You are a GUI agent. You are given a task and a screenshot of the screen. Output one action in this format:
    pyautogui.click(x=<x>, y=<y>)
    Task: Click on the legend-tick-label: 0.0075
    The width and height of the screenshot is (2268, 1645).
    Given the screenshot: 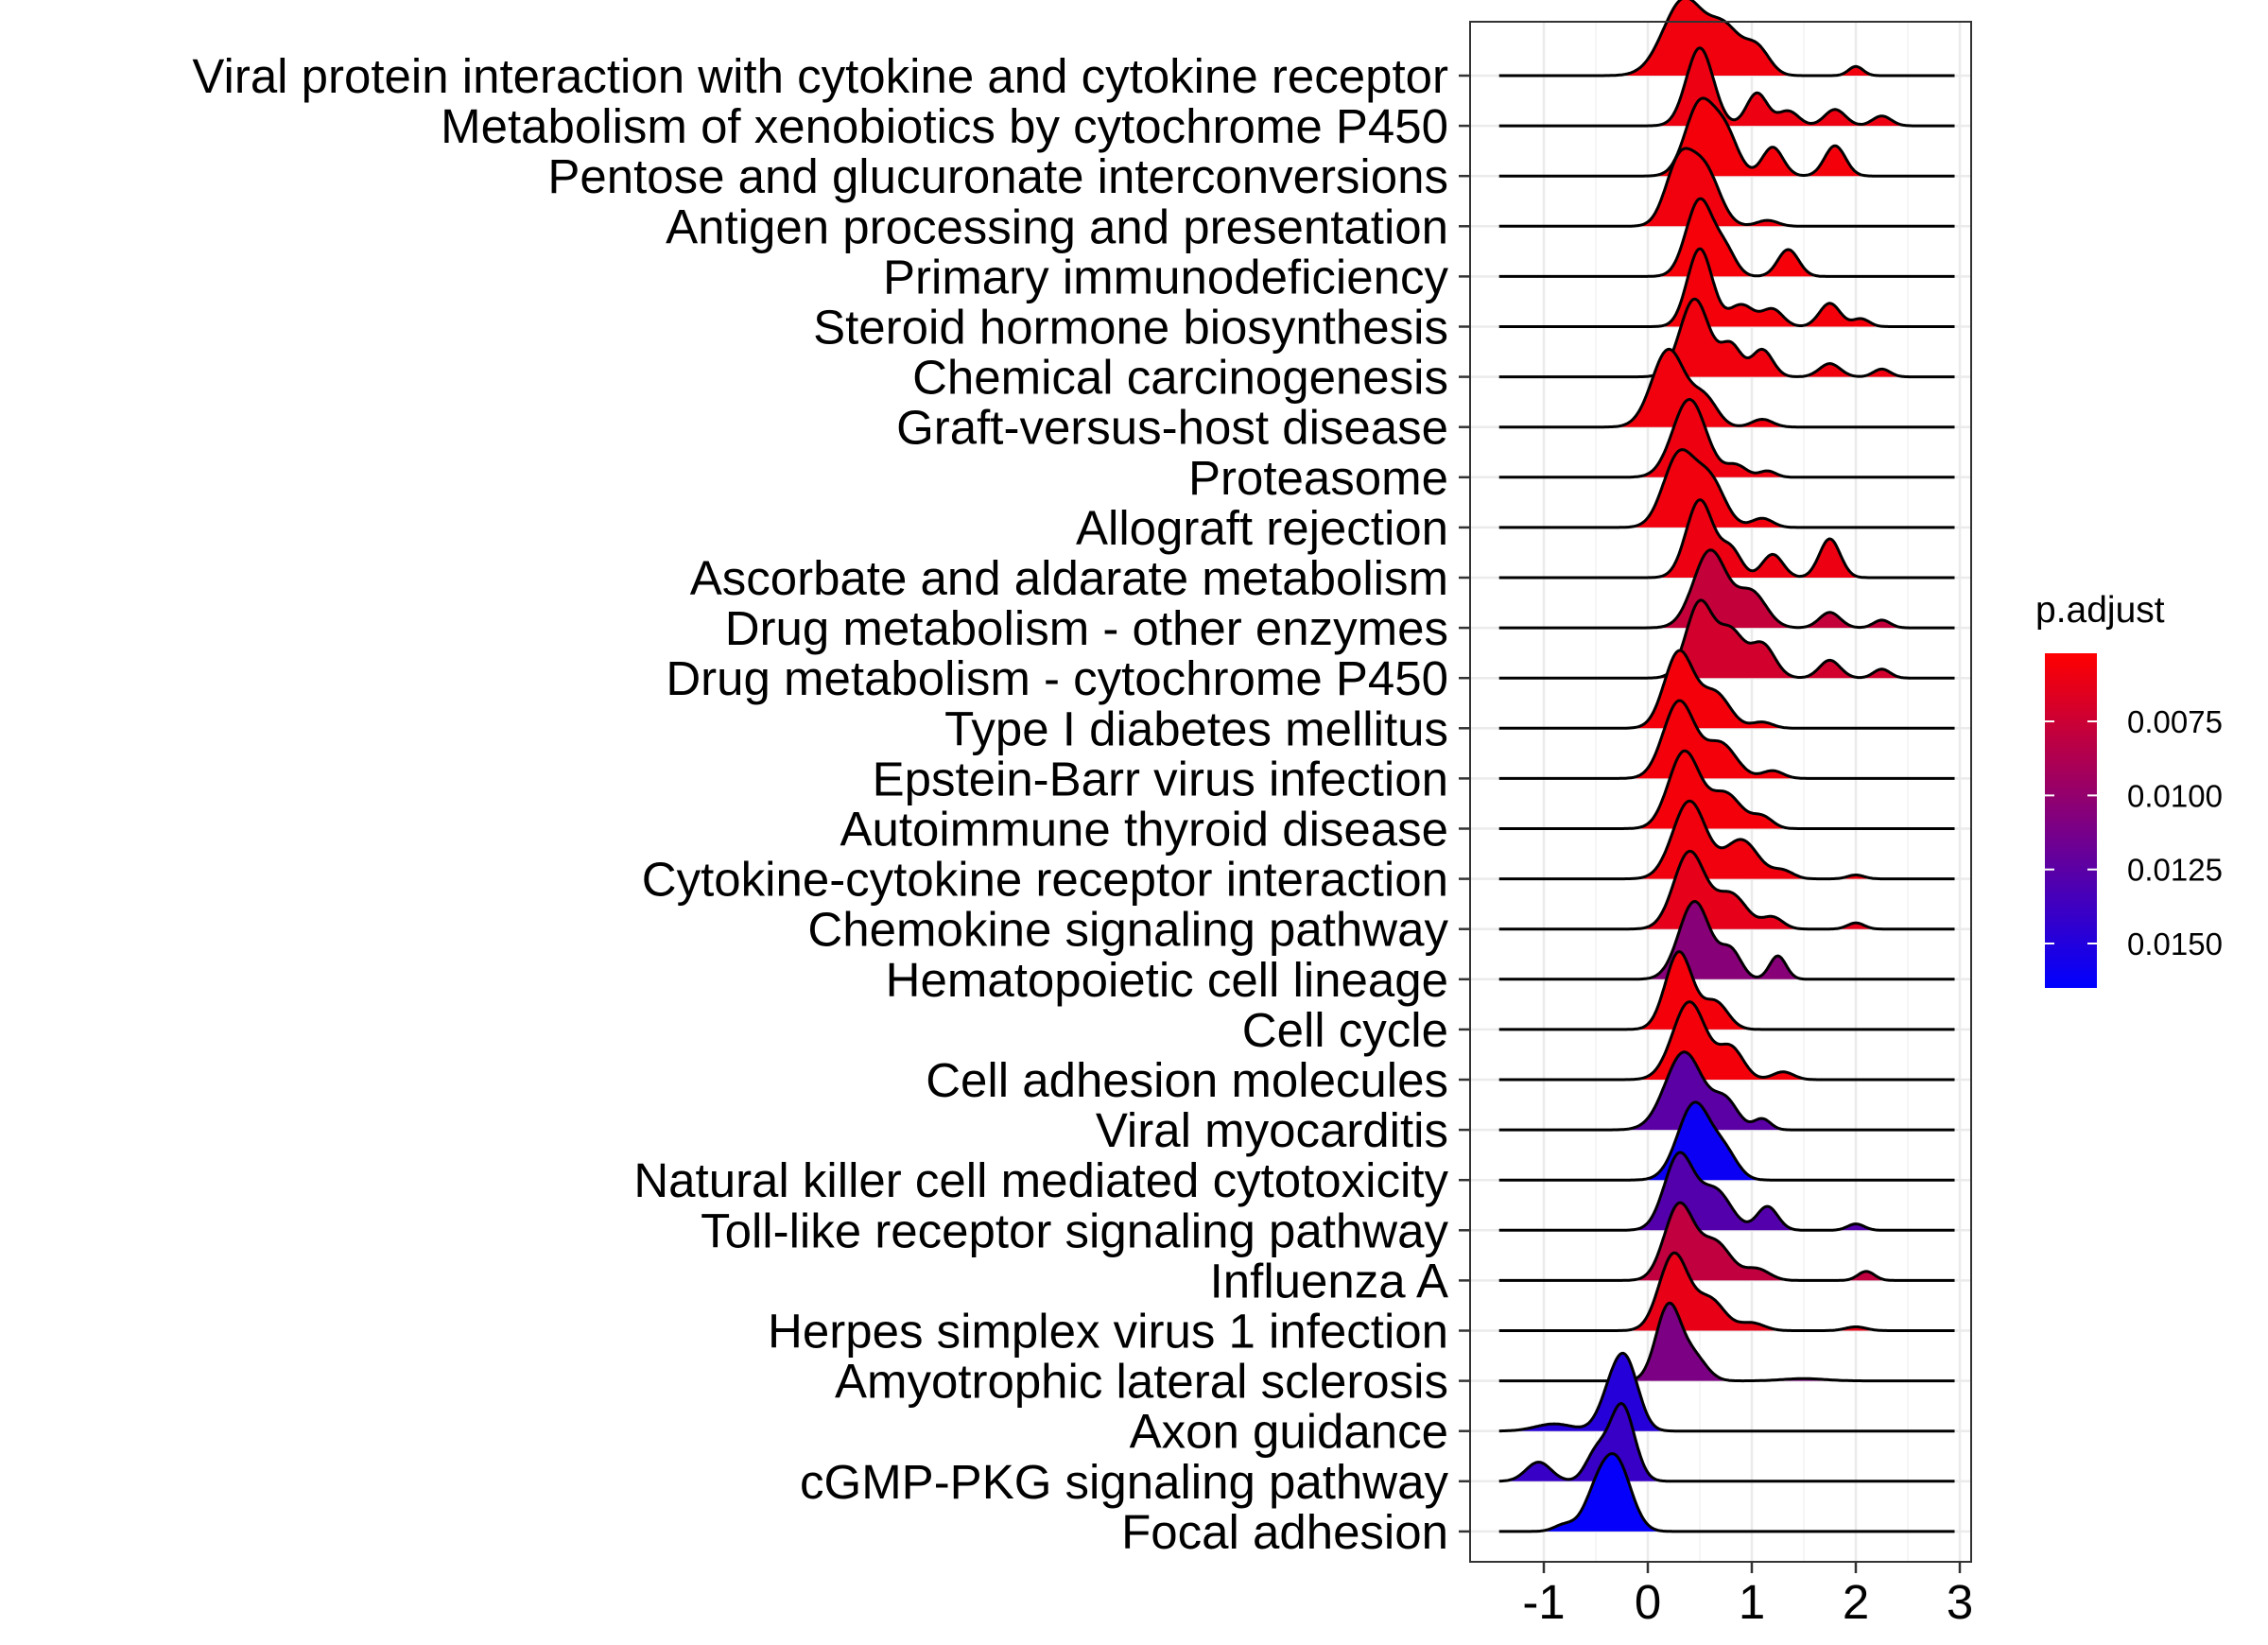 What is the action you would take?
    pyautogui.click(x=2175, y=721)
    